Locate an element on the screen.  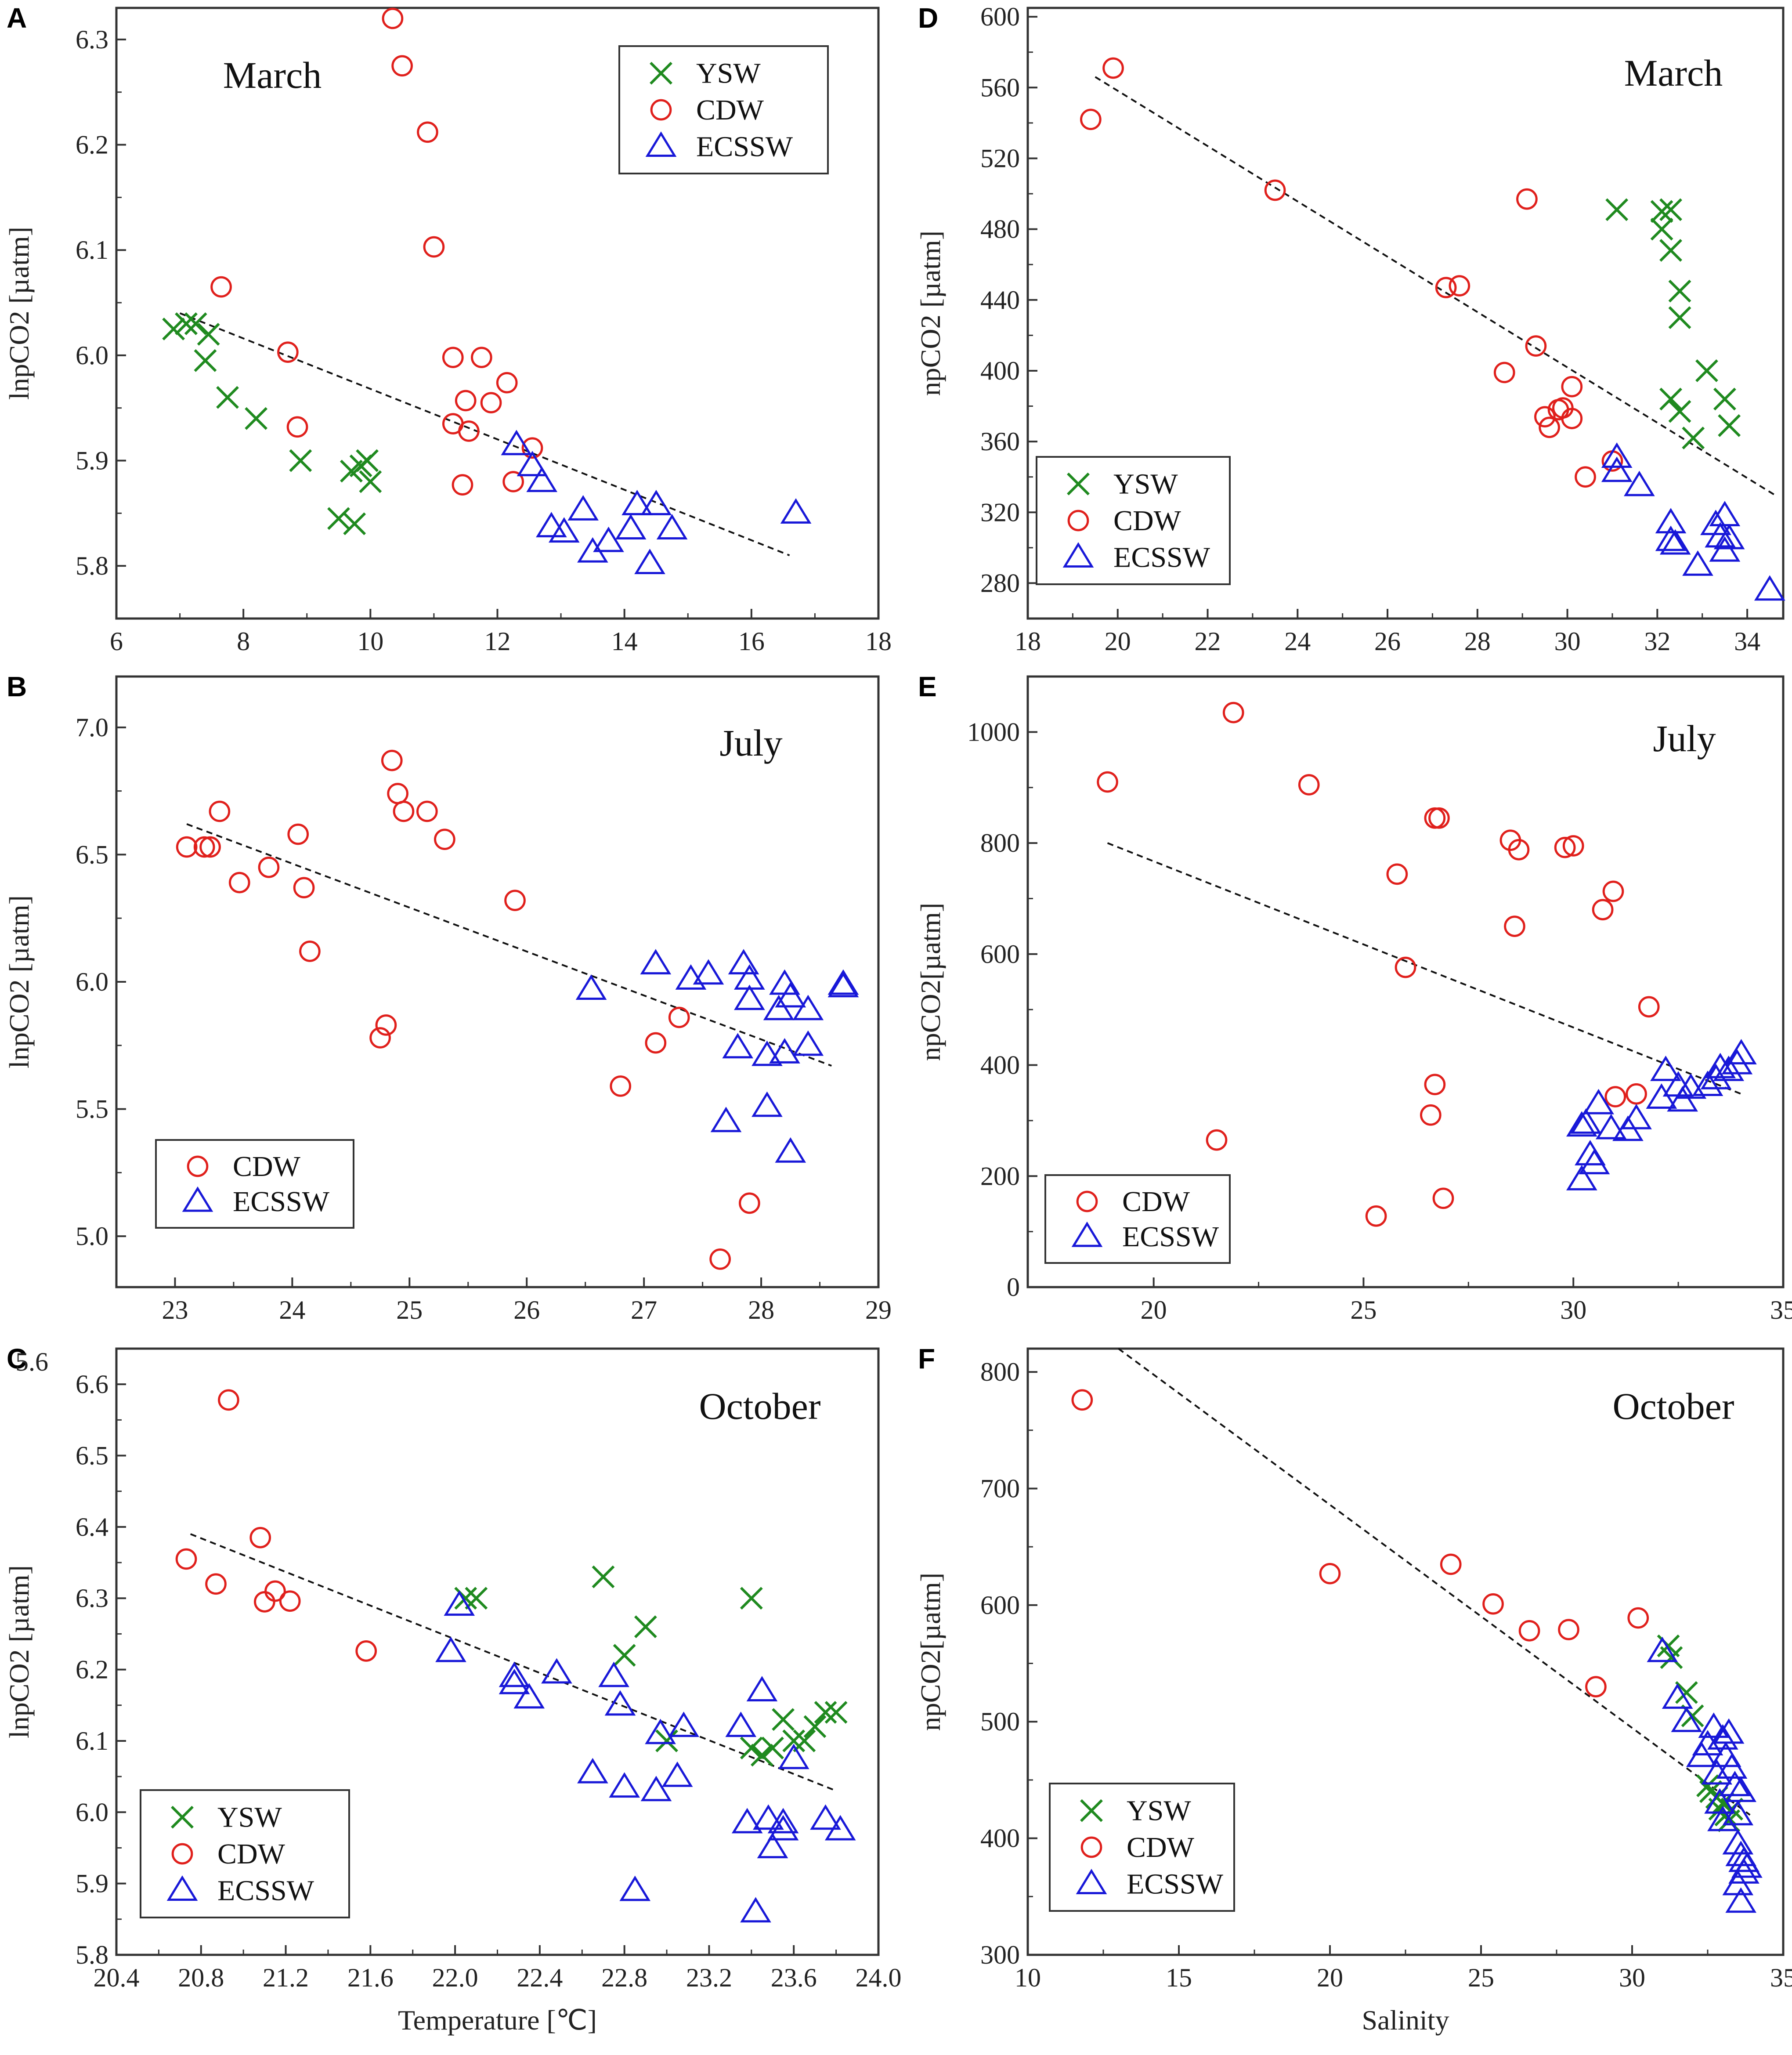
legend-label-ysw: YSW is located at coordinates (250, 1818).